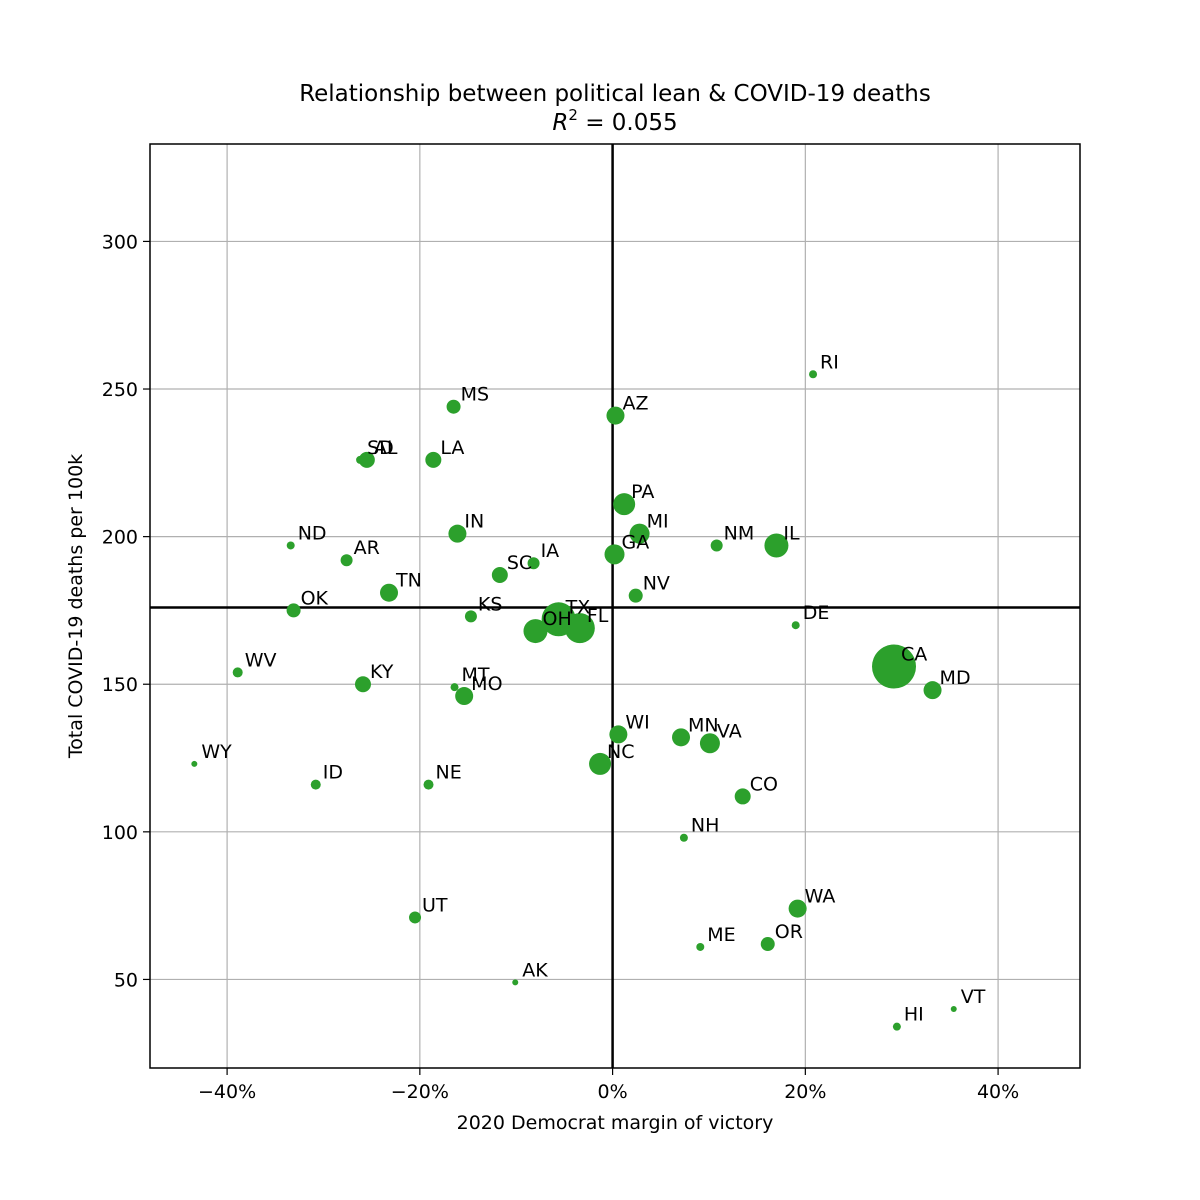  What do you see at coordinates (420, 1092) in the screenshot?
I see `x-tick-label: −20%` at bounding box center [420, 1092].